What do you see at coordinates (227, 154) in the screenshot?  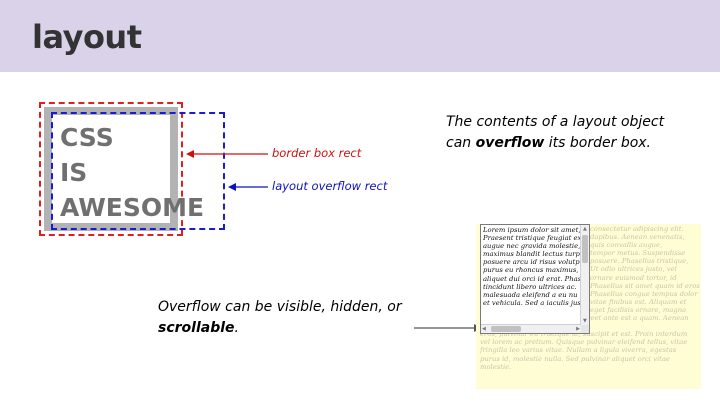 I see `border-arrow-icon` at bounding box center [227, 154].